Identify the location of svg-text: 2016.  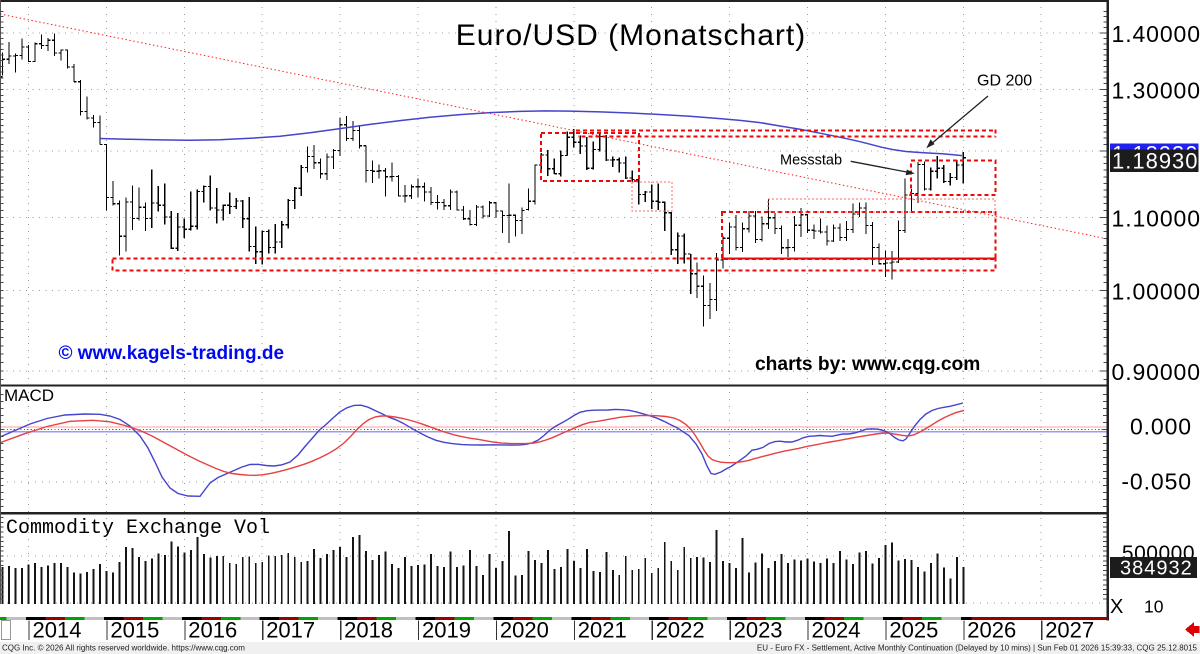
(212, 630).